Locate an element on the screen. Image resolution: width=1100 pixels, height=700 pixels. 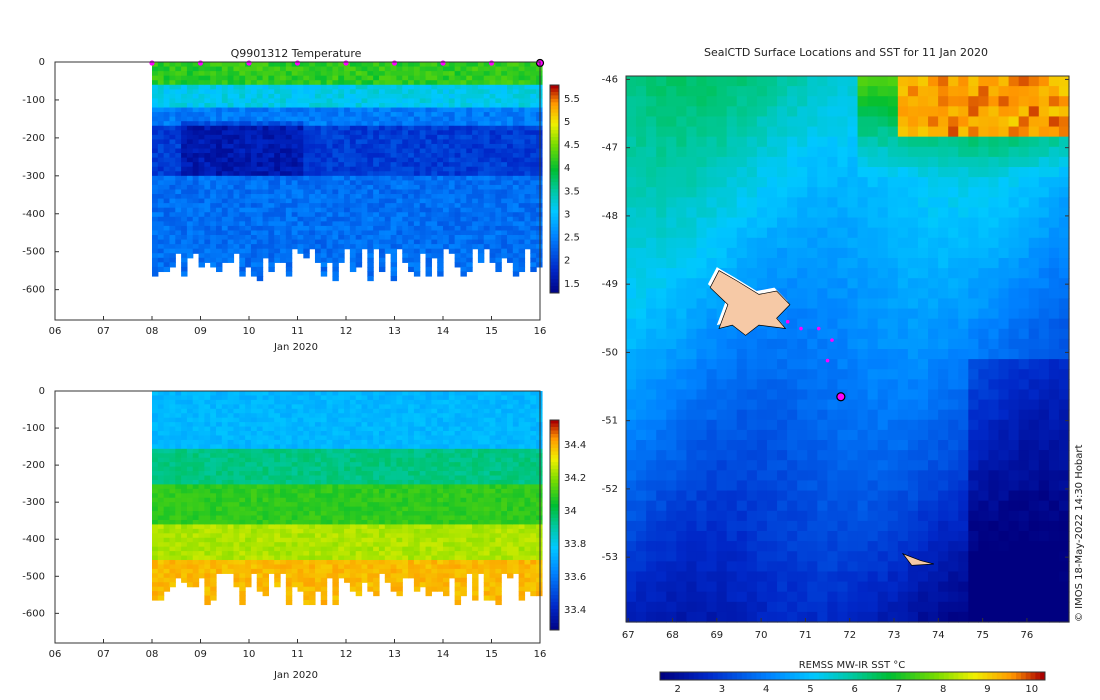
y-tick-label: 0 is located at coordinates (42, 62).